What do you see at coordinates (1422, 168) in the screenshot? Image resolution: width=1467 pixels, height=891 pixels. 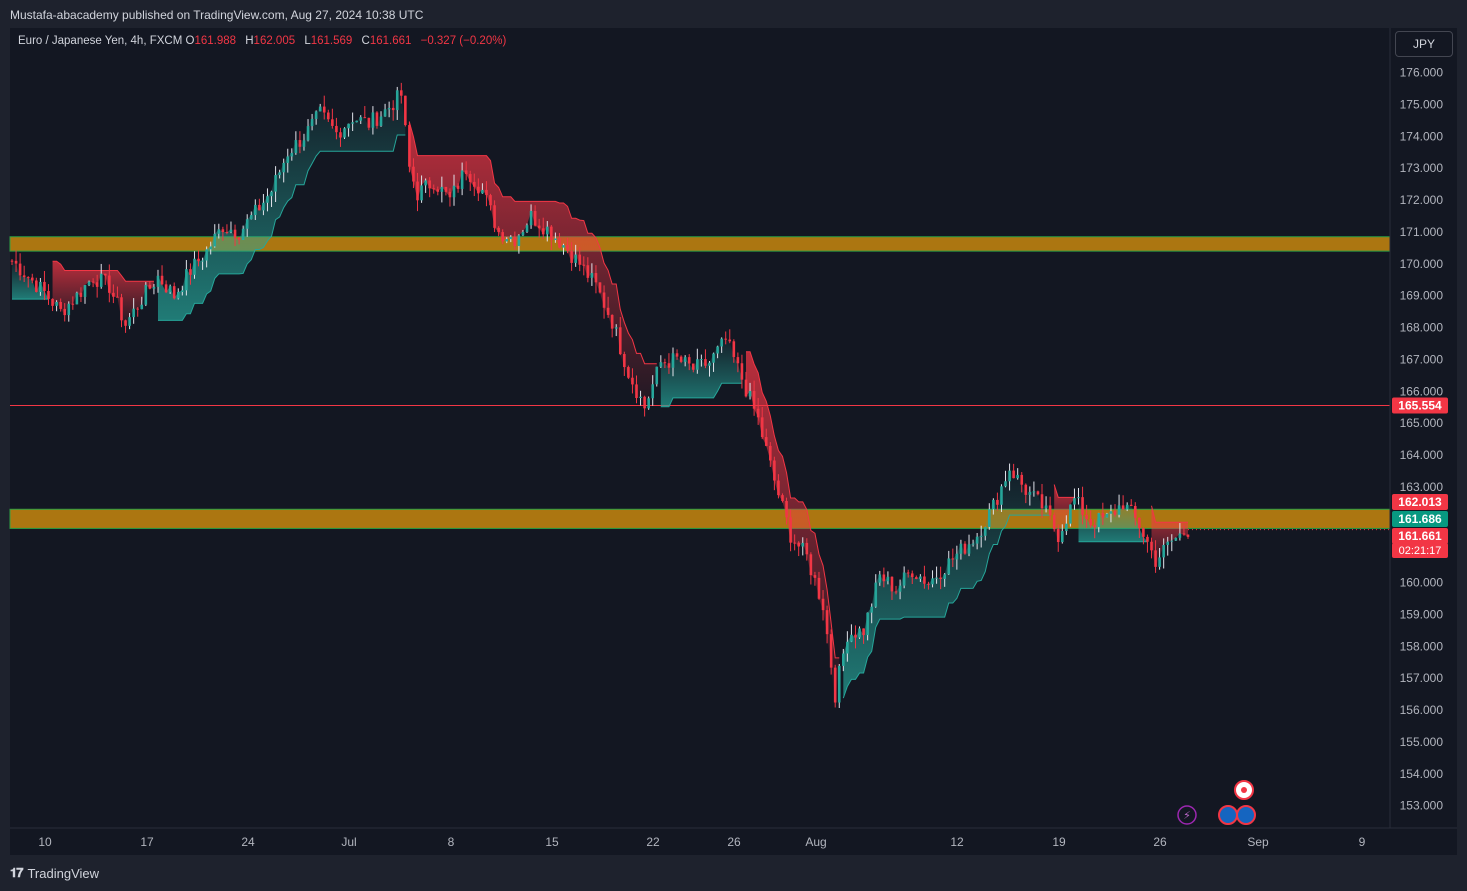 I see `y-tick-label: 173.000` at bounding box center [1422, 168].